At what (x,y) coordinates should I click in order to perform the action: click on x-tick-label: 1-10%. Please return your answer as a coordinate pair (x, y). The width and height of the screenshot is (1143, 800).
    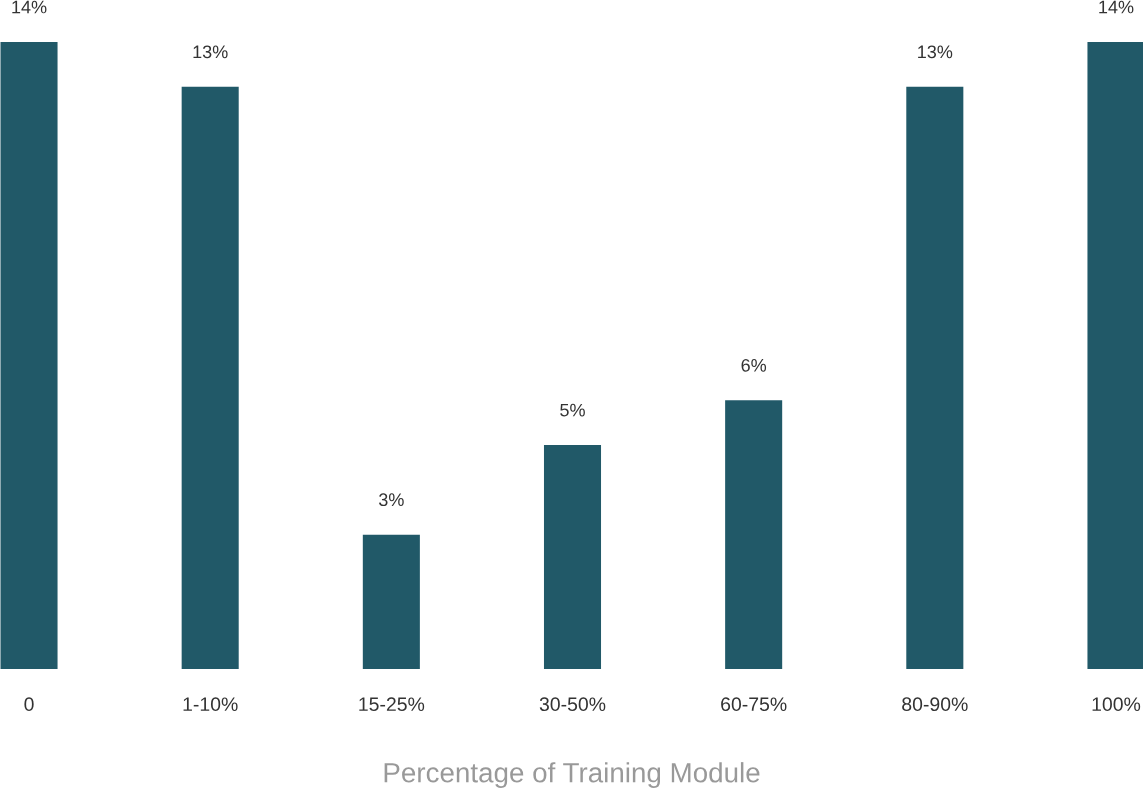
    Looking at the image, I should click on (210, 704).